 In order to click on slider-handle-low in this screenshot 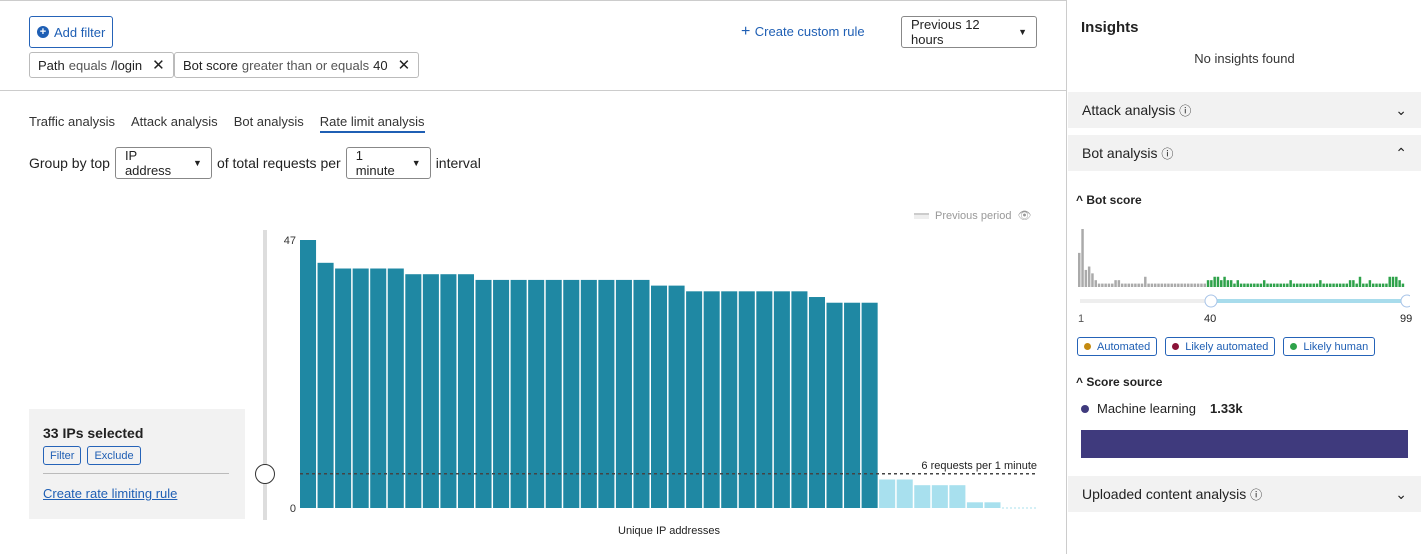, I will do `click(1211, 301)`.